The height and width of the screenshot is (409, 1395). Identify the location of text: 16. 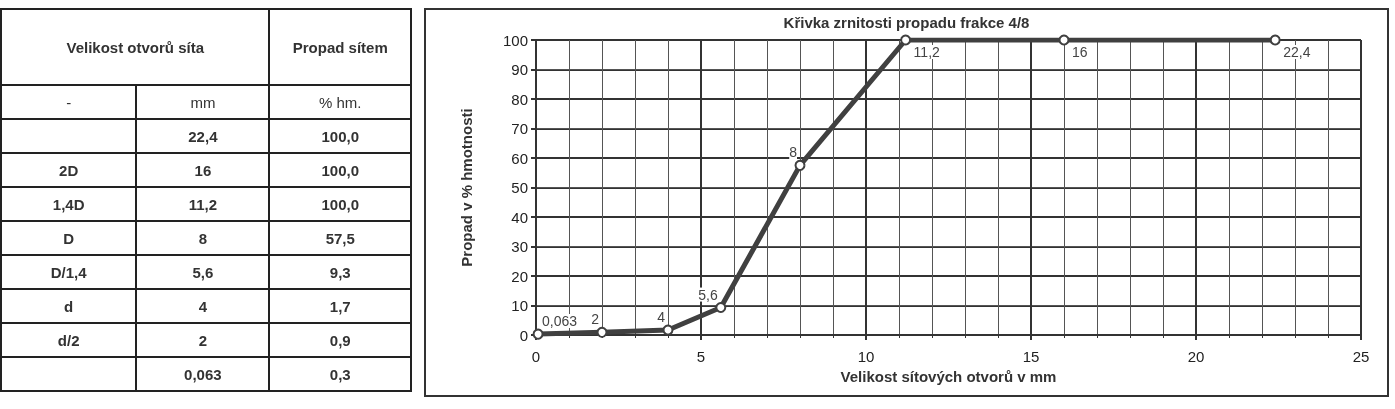
(203, 170).